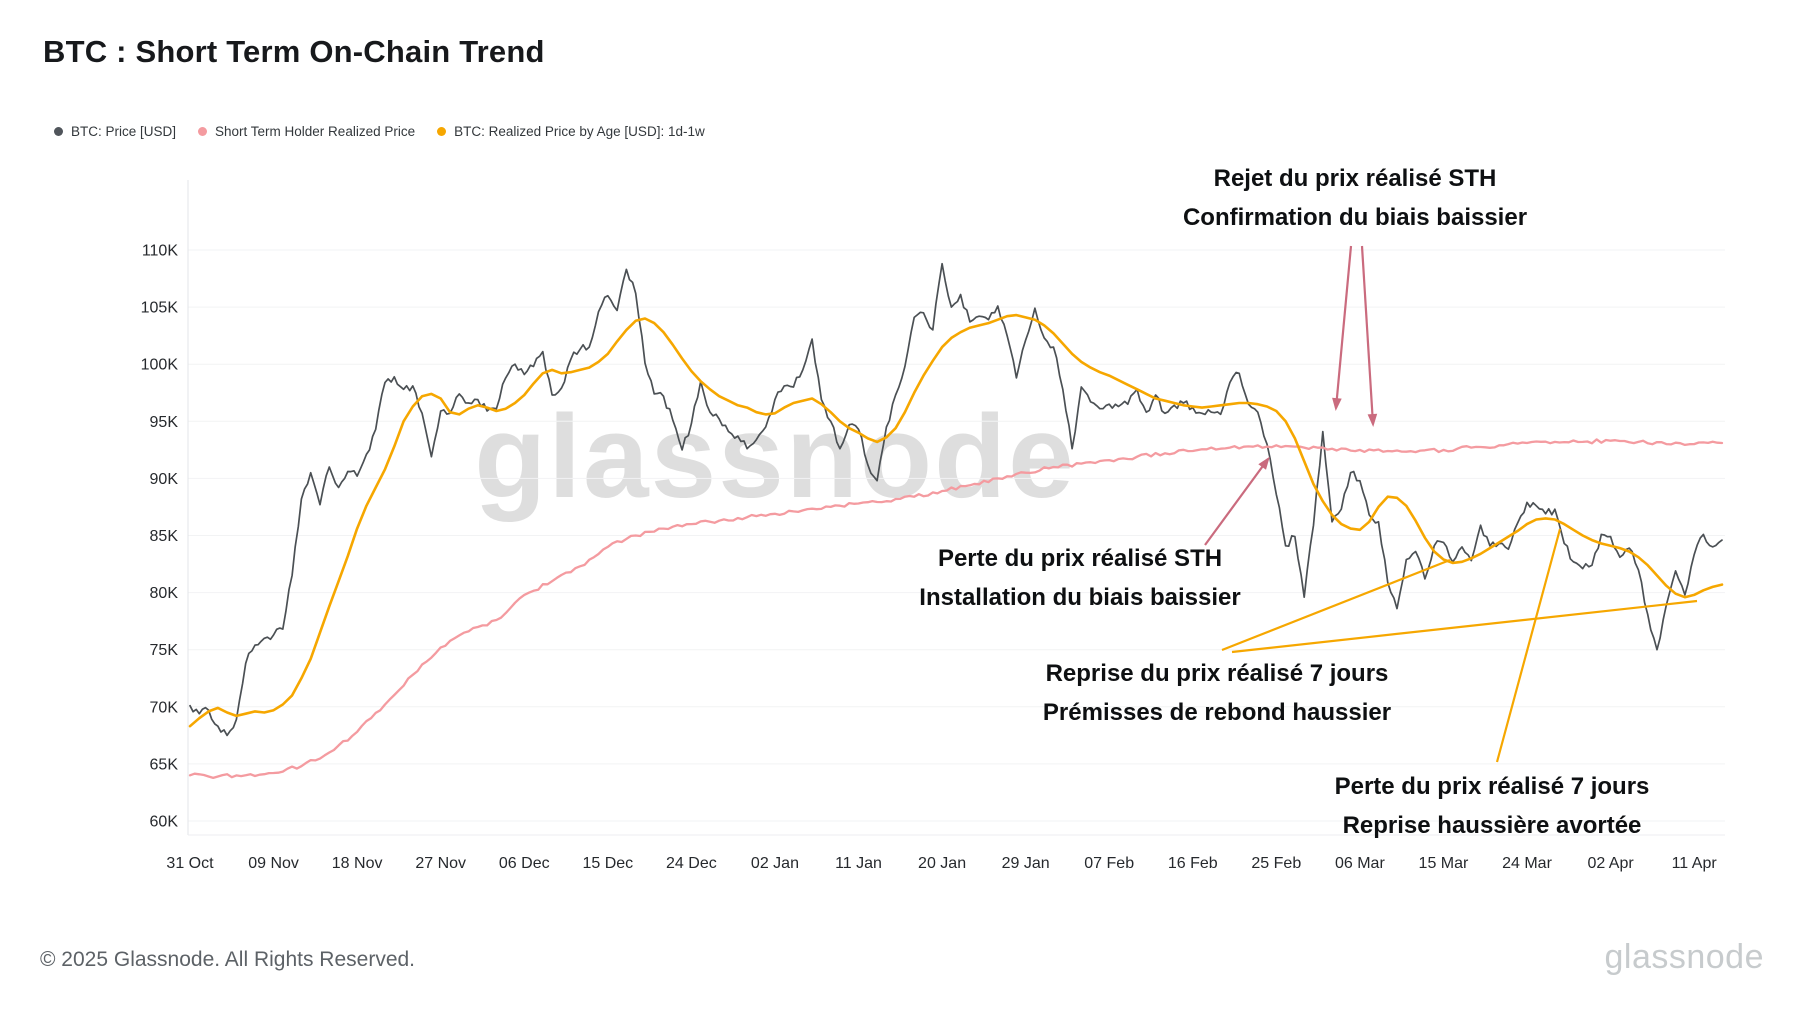  I want to click on x-tick-label: 24 Mar, so click(1527, 863).